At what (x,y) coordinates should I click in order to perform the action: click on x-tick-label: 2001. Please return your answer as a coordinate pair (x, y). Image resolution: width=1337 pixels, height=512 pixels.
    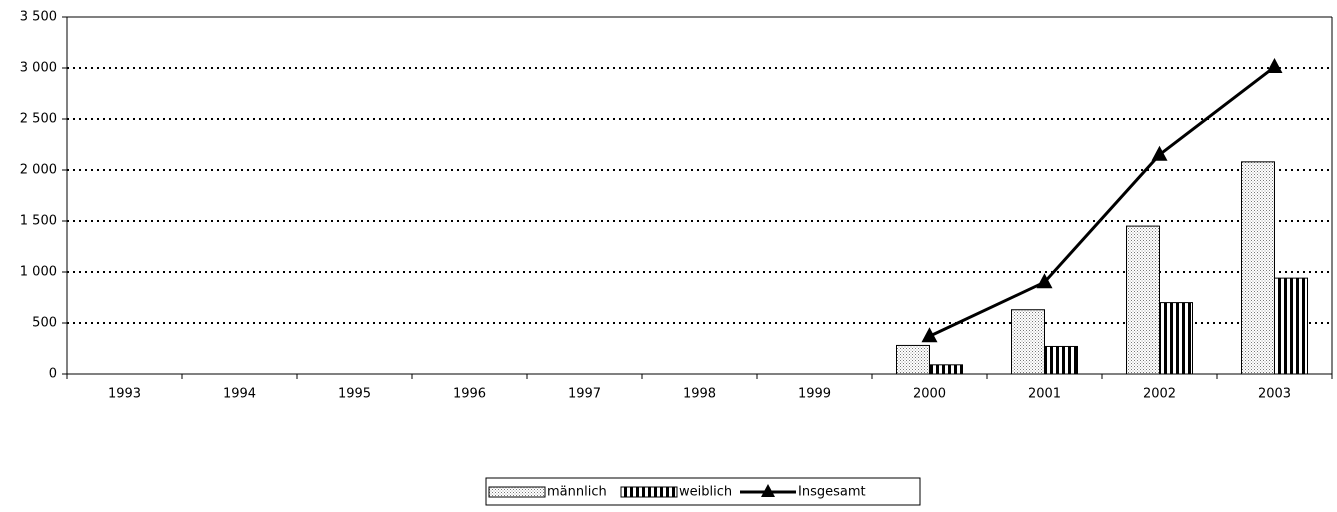
    Looking at the image, I should click on (1044, 394).